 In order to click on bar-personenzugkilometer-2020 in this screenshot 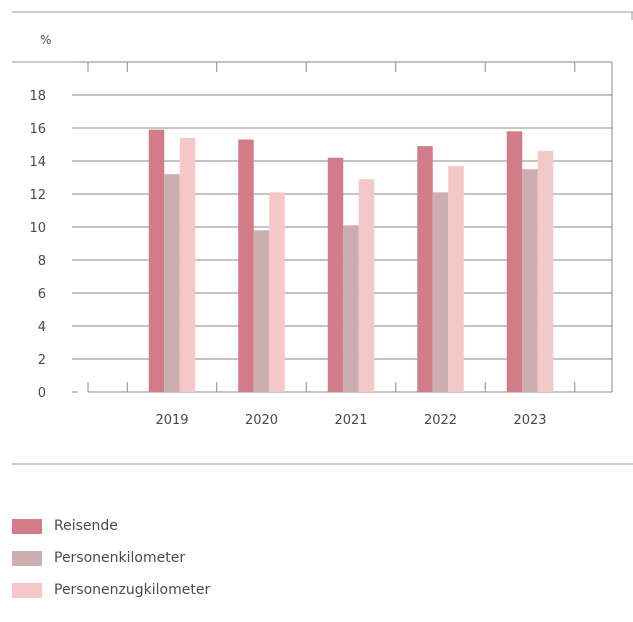, I will do `click(277, 292)`.